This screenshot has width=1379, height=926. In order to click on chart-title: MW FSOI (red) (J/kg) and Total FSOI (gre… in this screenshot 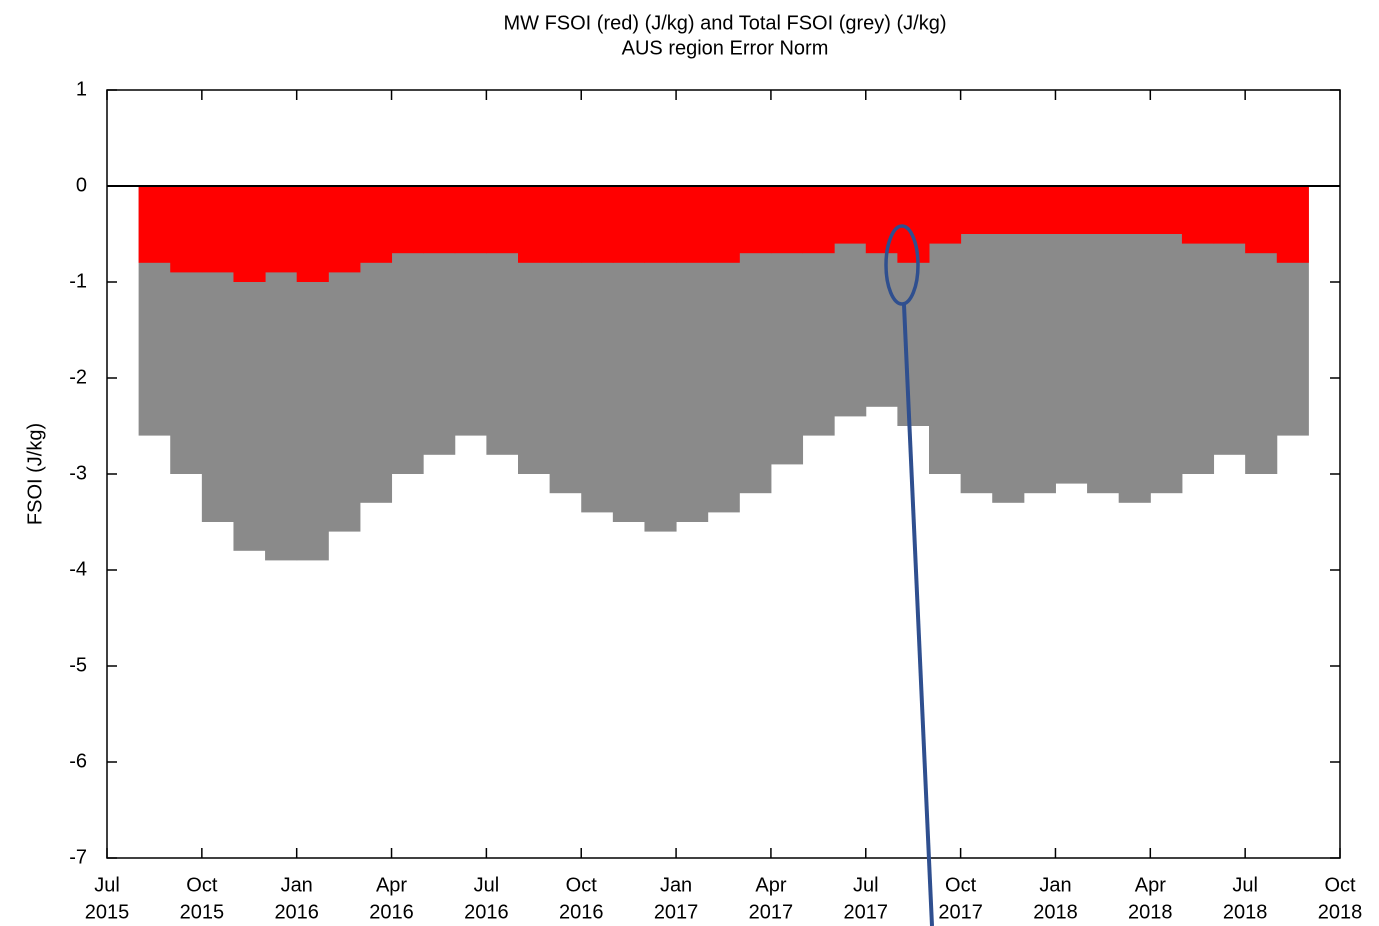, I will do `click(724, 23)`.